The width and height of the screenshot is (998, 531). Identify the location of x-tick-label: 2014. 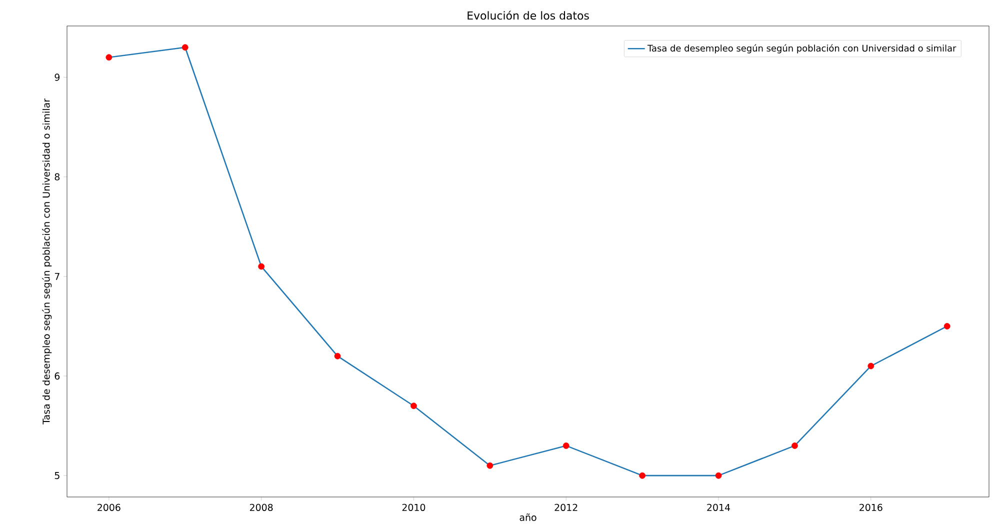
(718, 507).